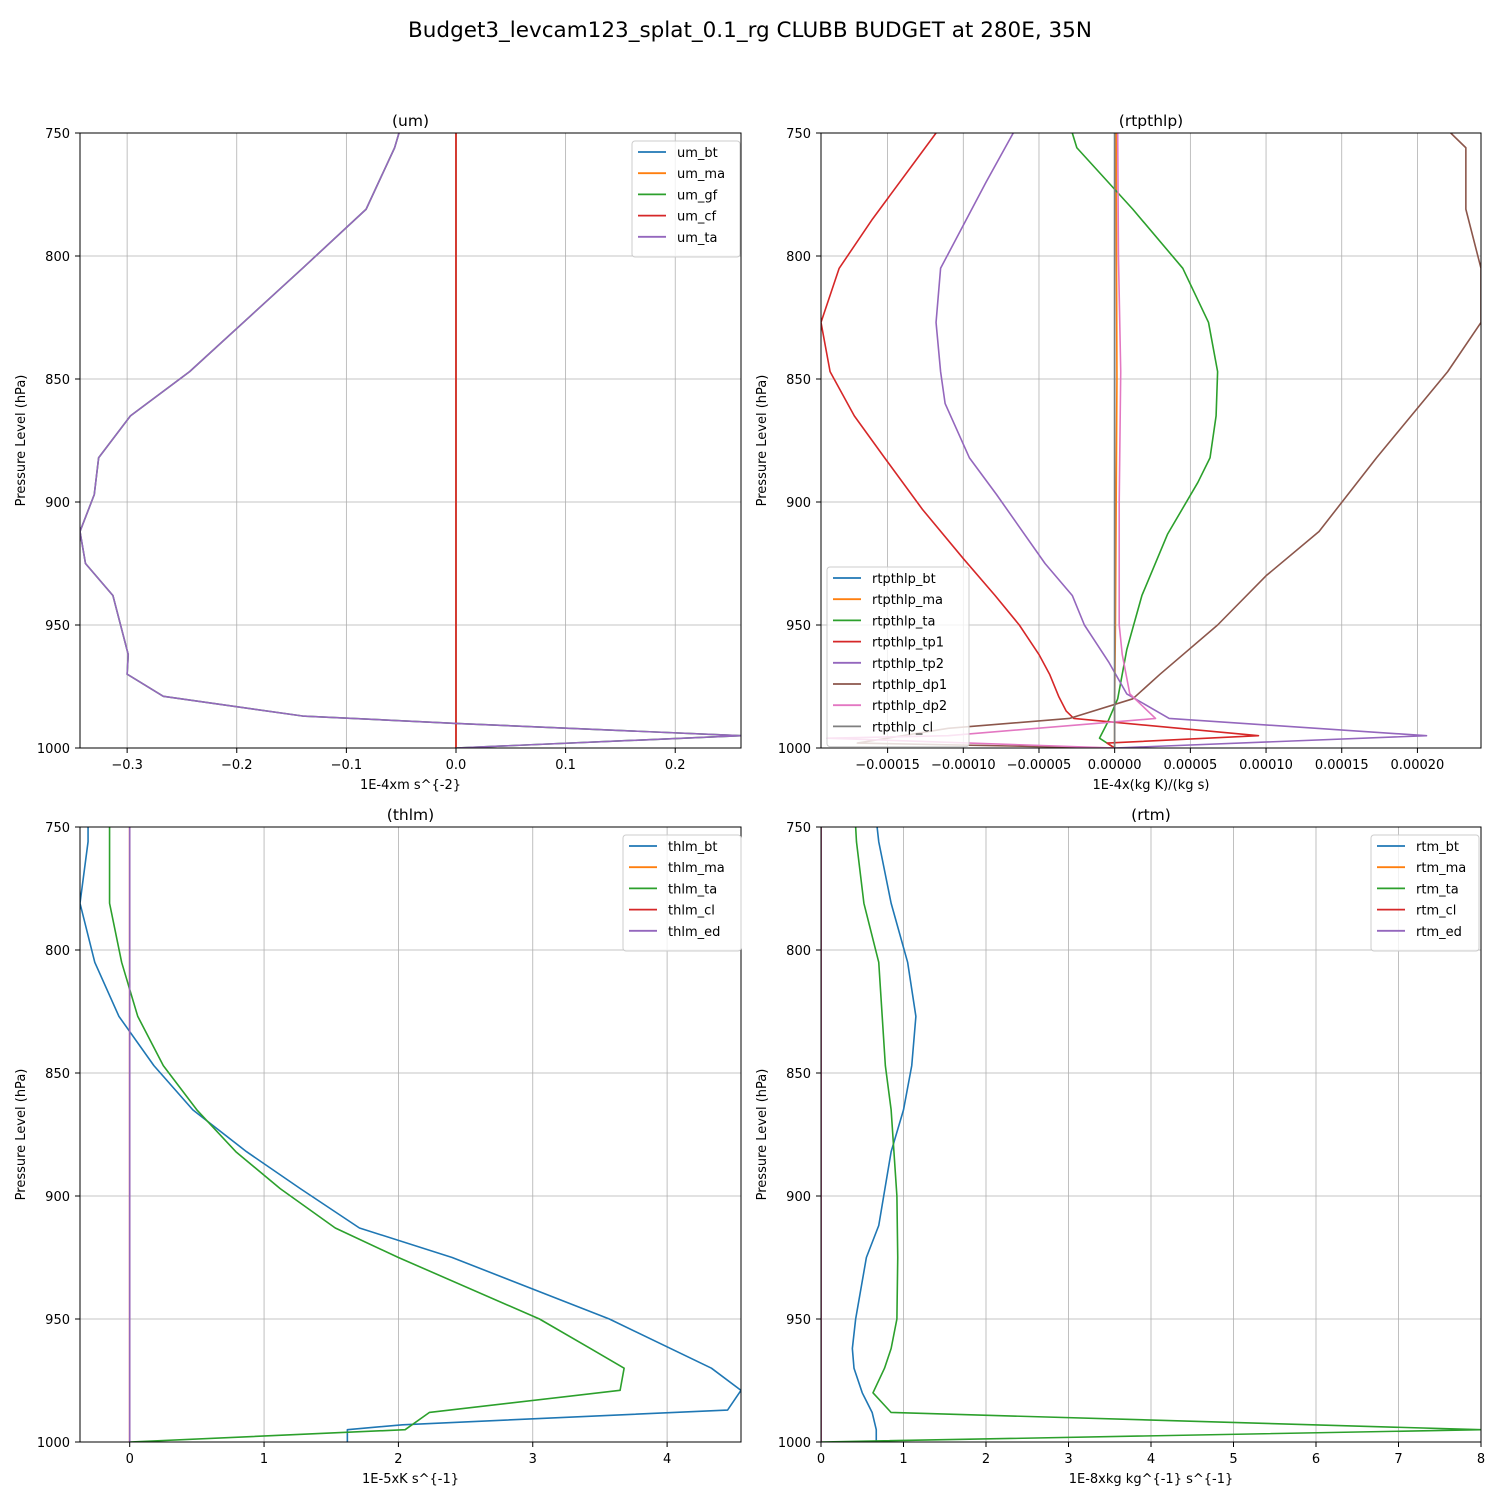 This screenshot has height=1500, width=1500. I want to click on legend: rtm_bt rtm_ma rtm_ta rtm_cl rtm_ed, so click(1425, 893).